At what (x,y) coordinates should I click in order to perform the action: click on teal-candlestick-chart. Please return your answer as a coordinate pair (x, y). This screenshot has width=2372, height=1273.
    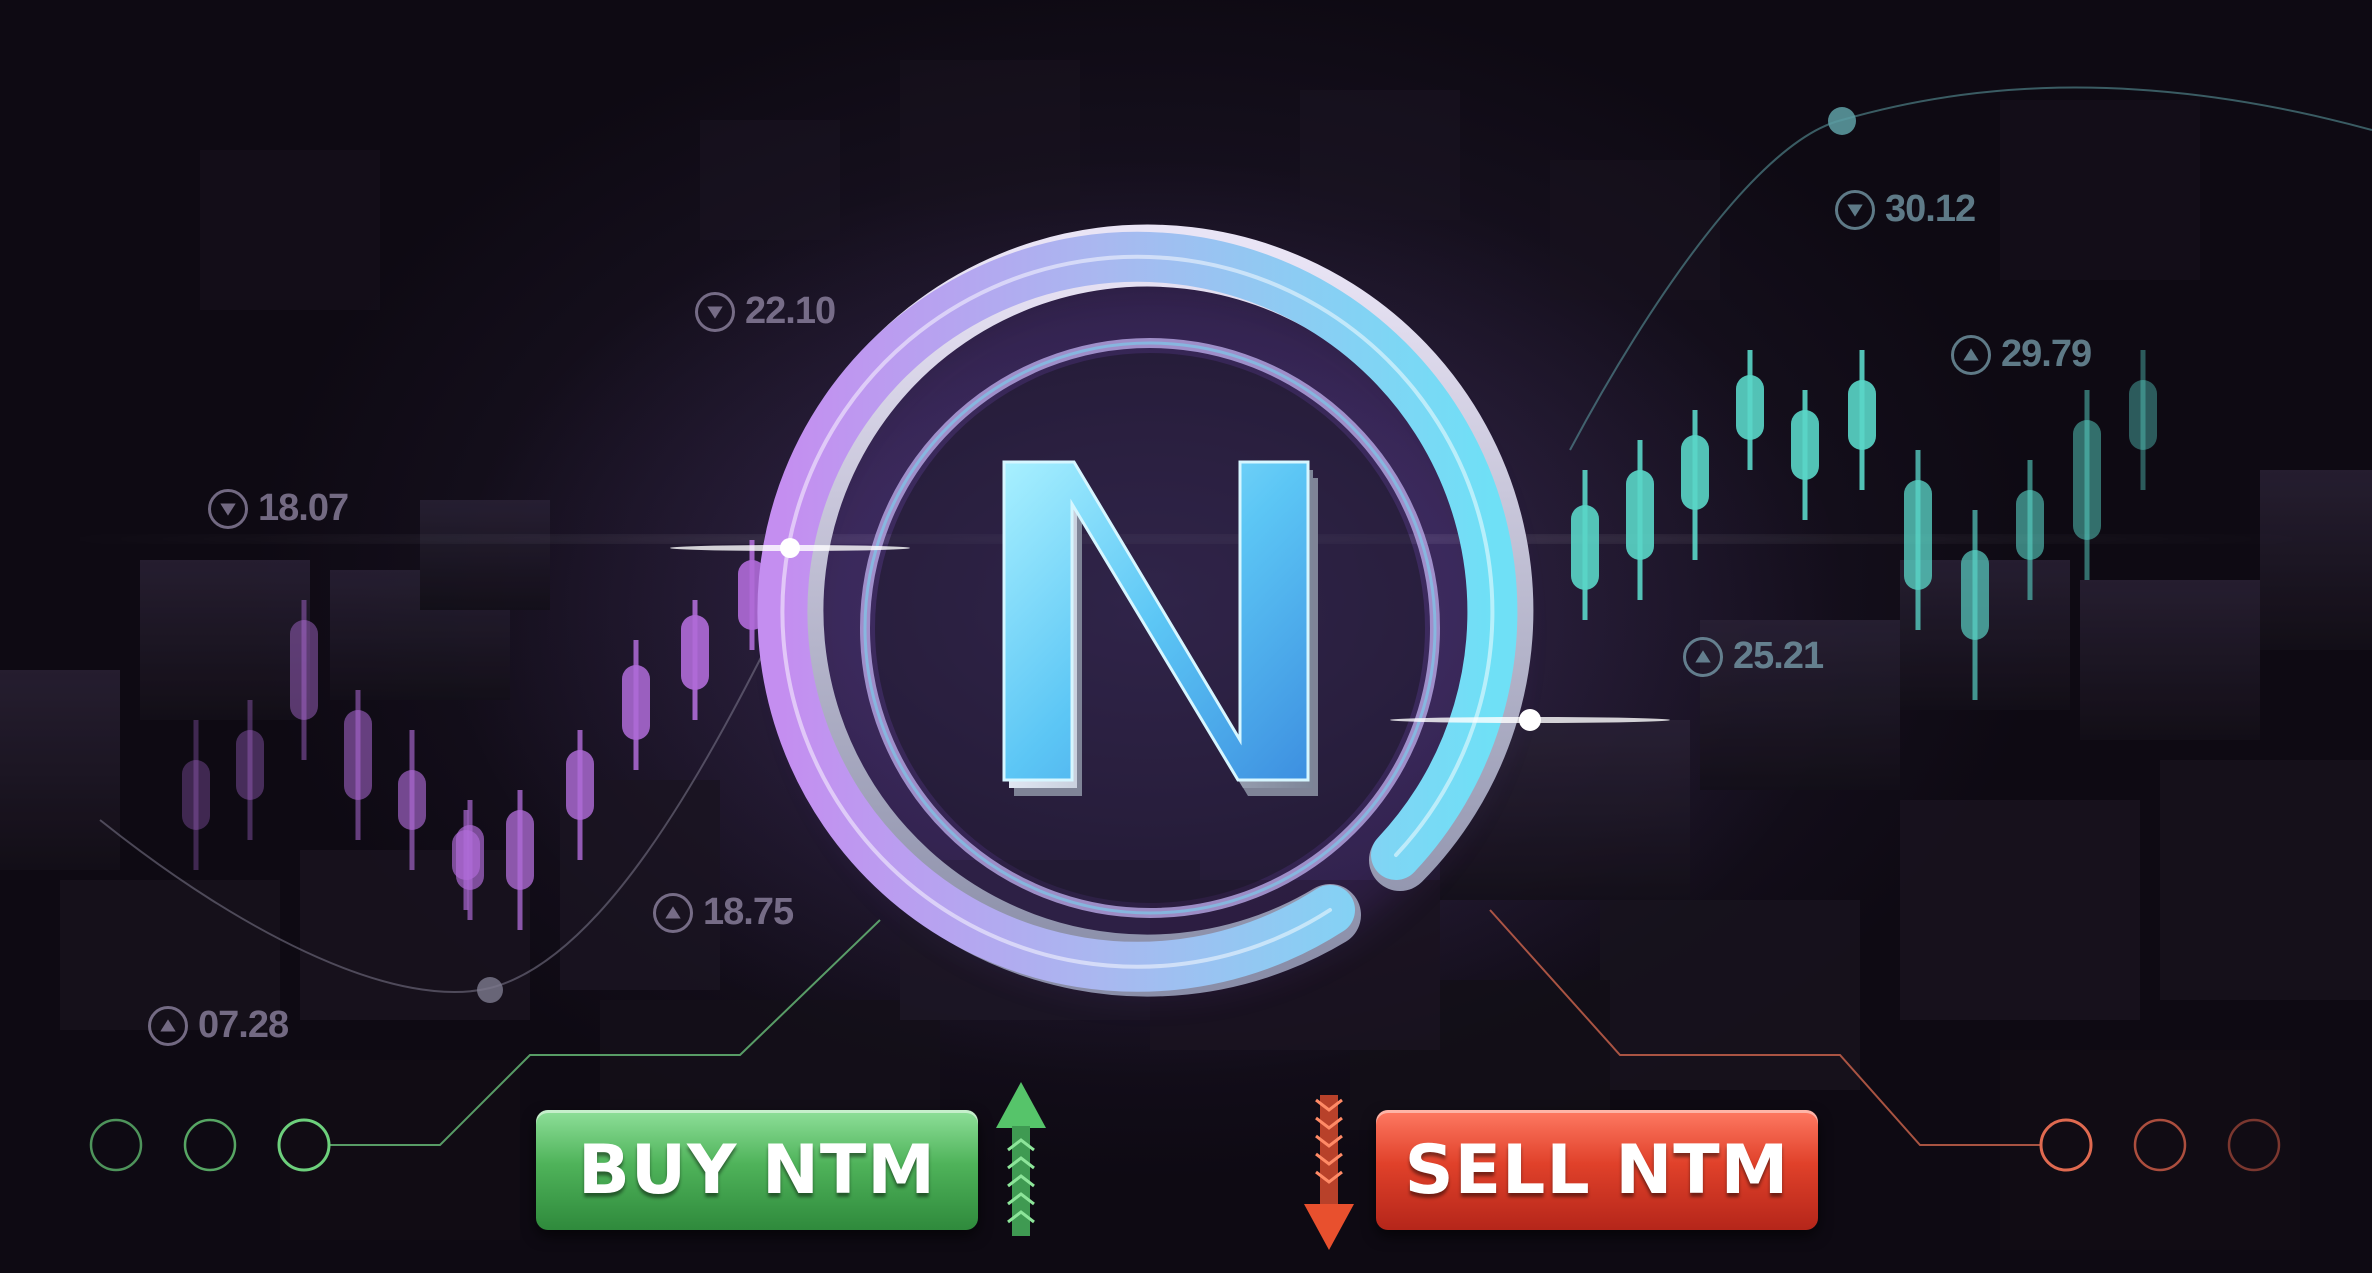
    Looking at the image, I should click on (1864, 525).